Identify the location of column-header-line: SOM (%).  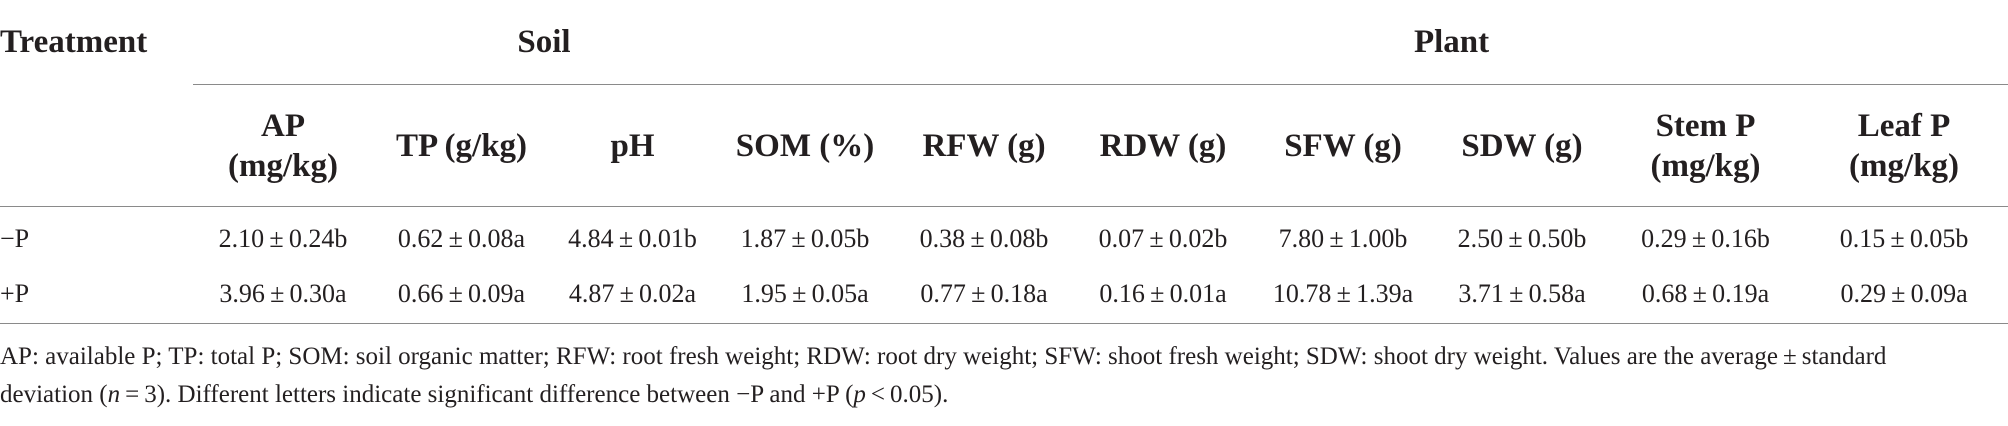
(805, 145).